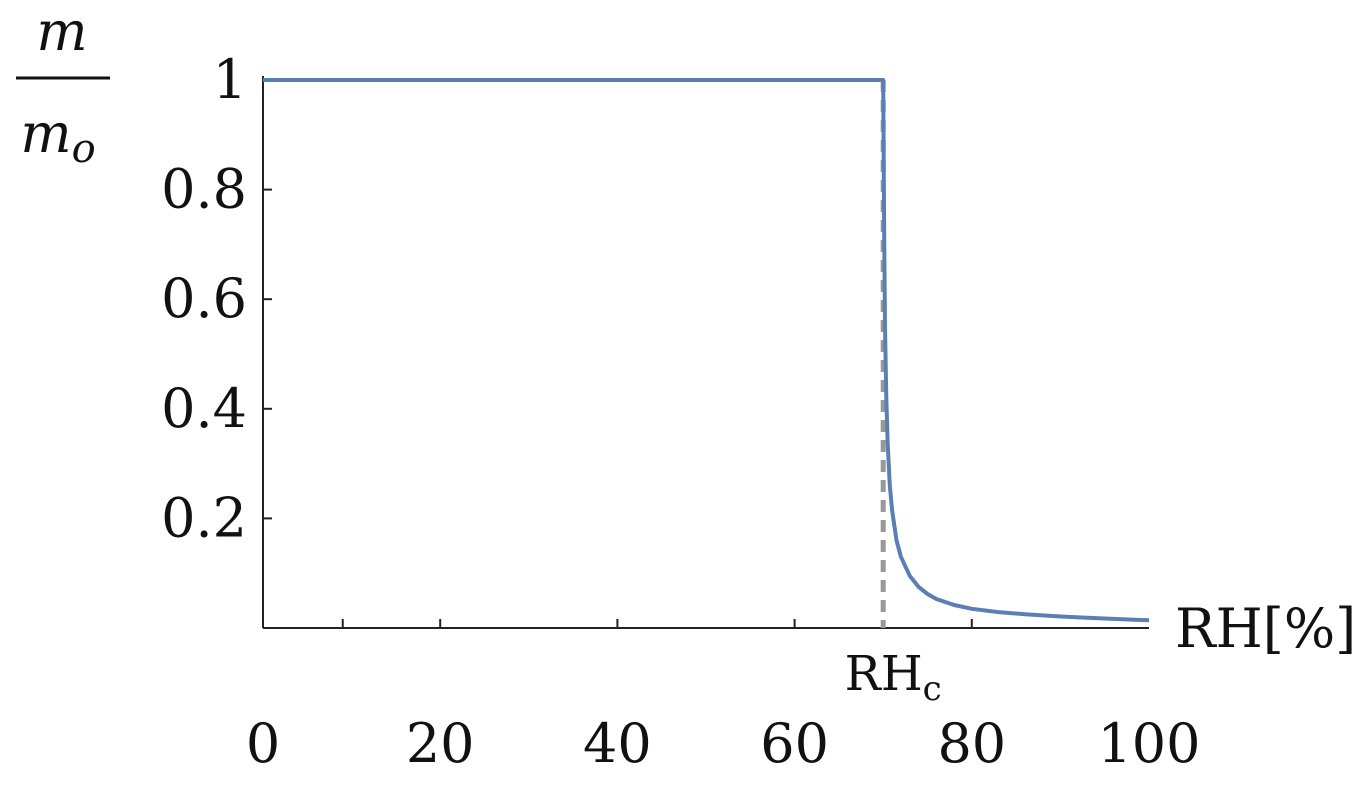 This screenshot has width=1372, height=787. Describe the element at coordinates (440, 743) in the screenshot. I see `x-tick-label: 20` at that location.